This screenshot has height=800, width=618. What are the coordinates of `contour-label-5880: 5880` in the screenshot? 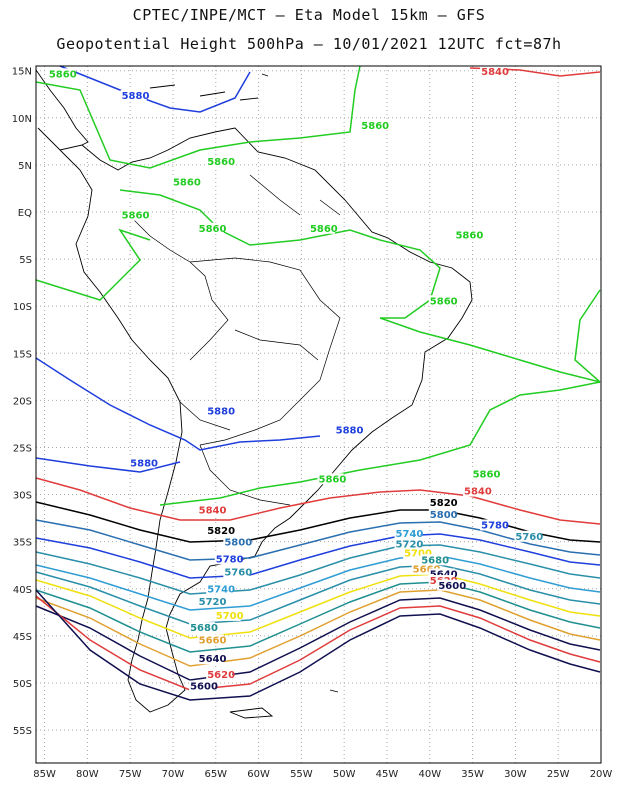 It's located at (144, 463).